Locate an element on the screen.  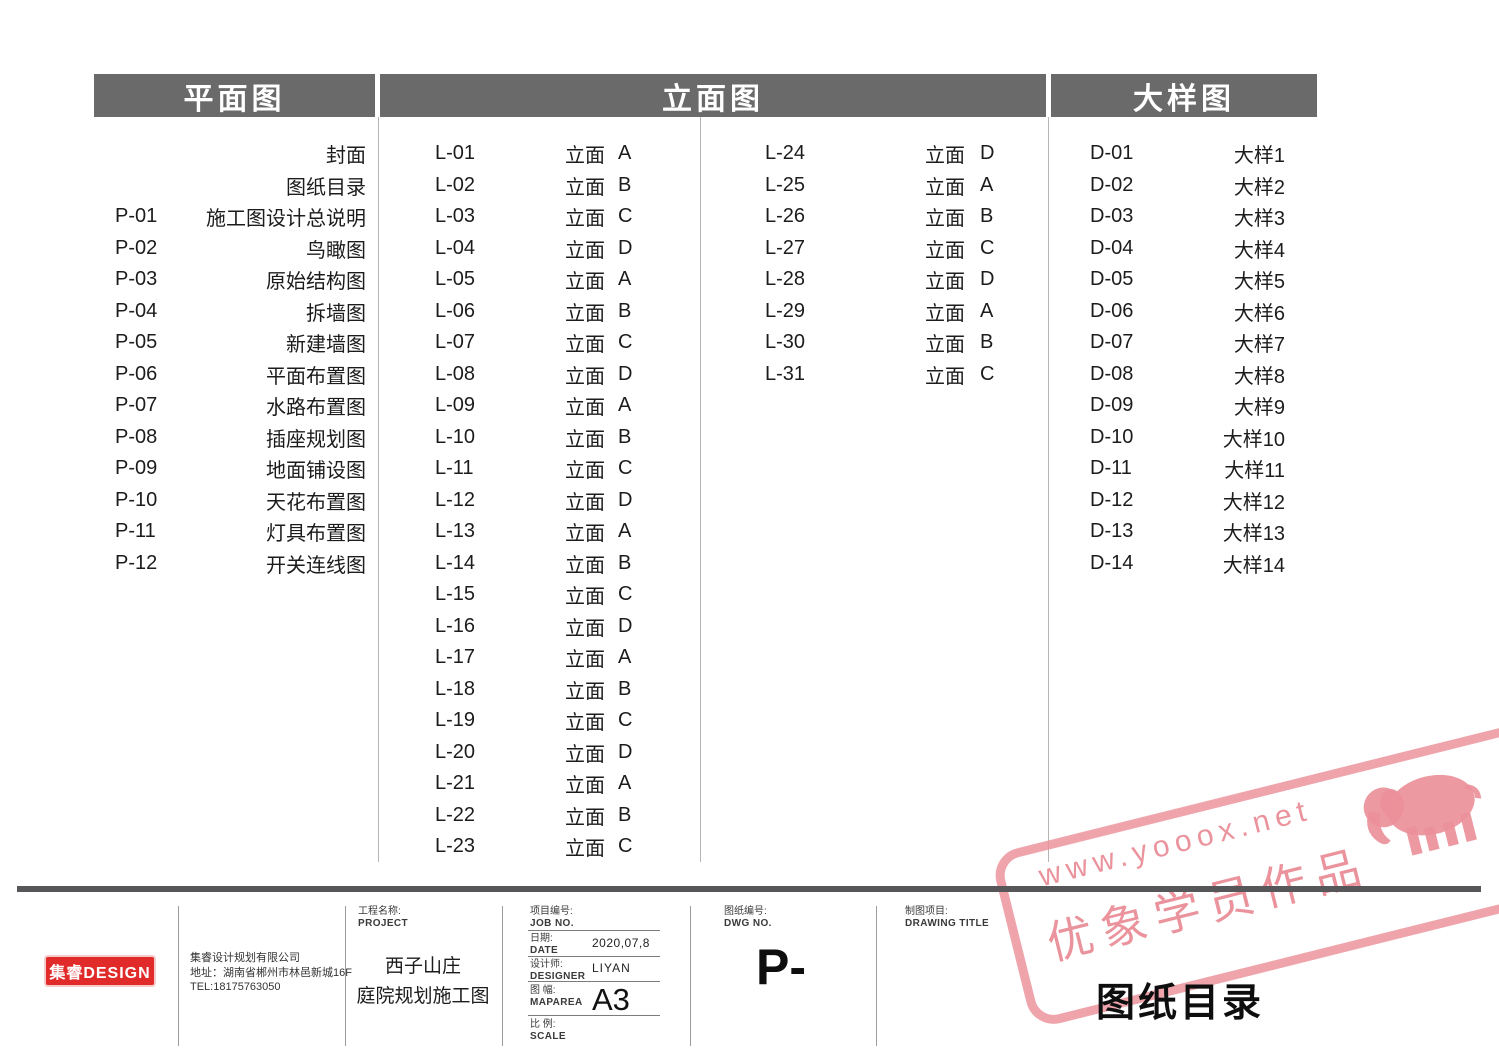
drawing-code: P-08 is located at coordinates (136, 436).